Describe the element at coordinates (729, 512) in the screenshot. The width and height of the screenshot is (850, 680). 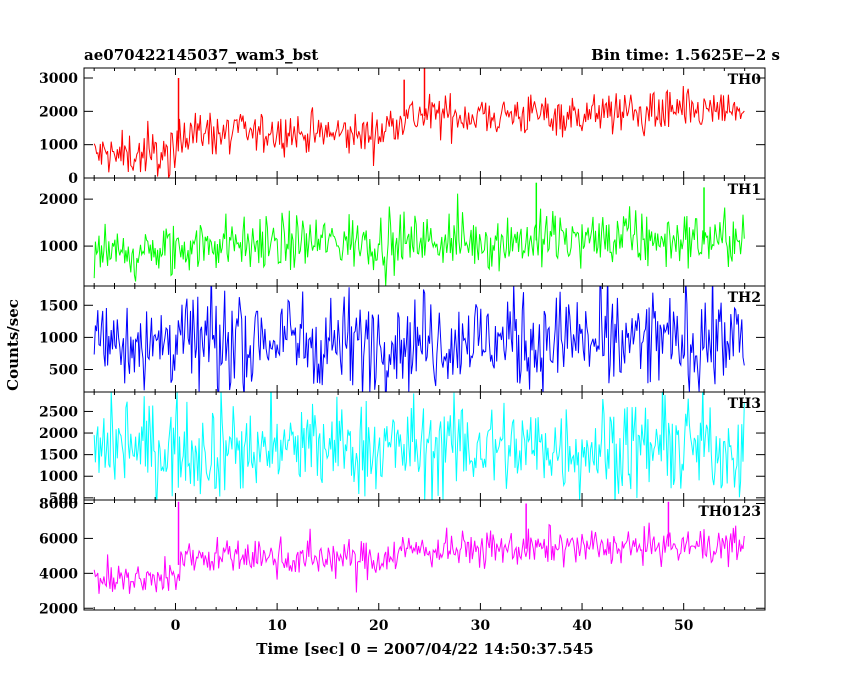
I see `panel-label: TH0123` at that location.